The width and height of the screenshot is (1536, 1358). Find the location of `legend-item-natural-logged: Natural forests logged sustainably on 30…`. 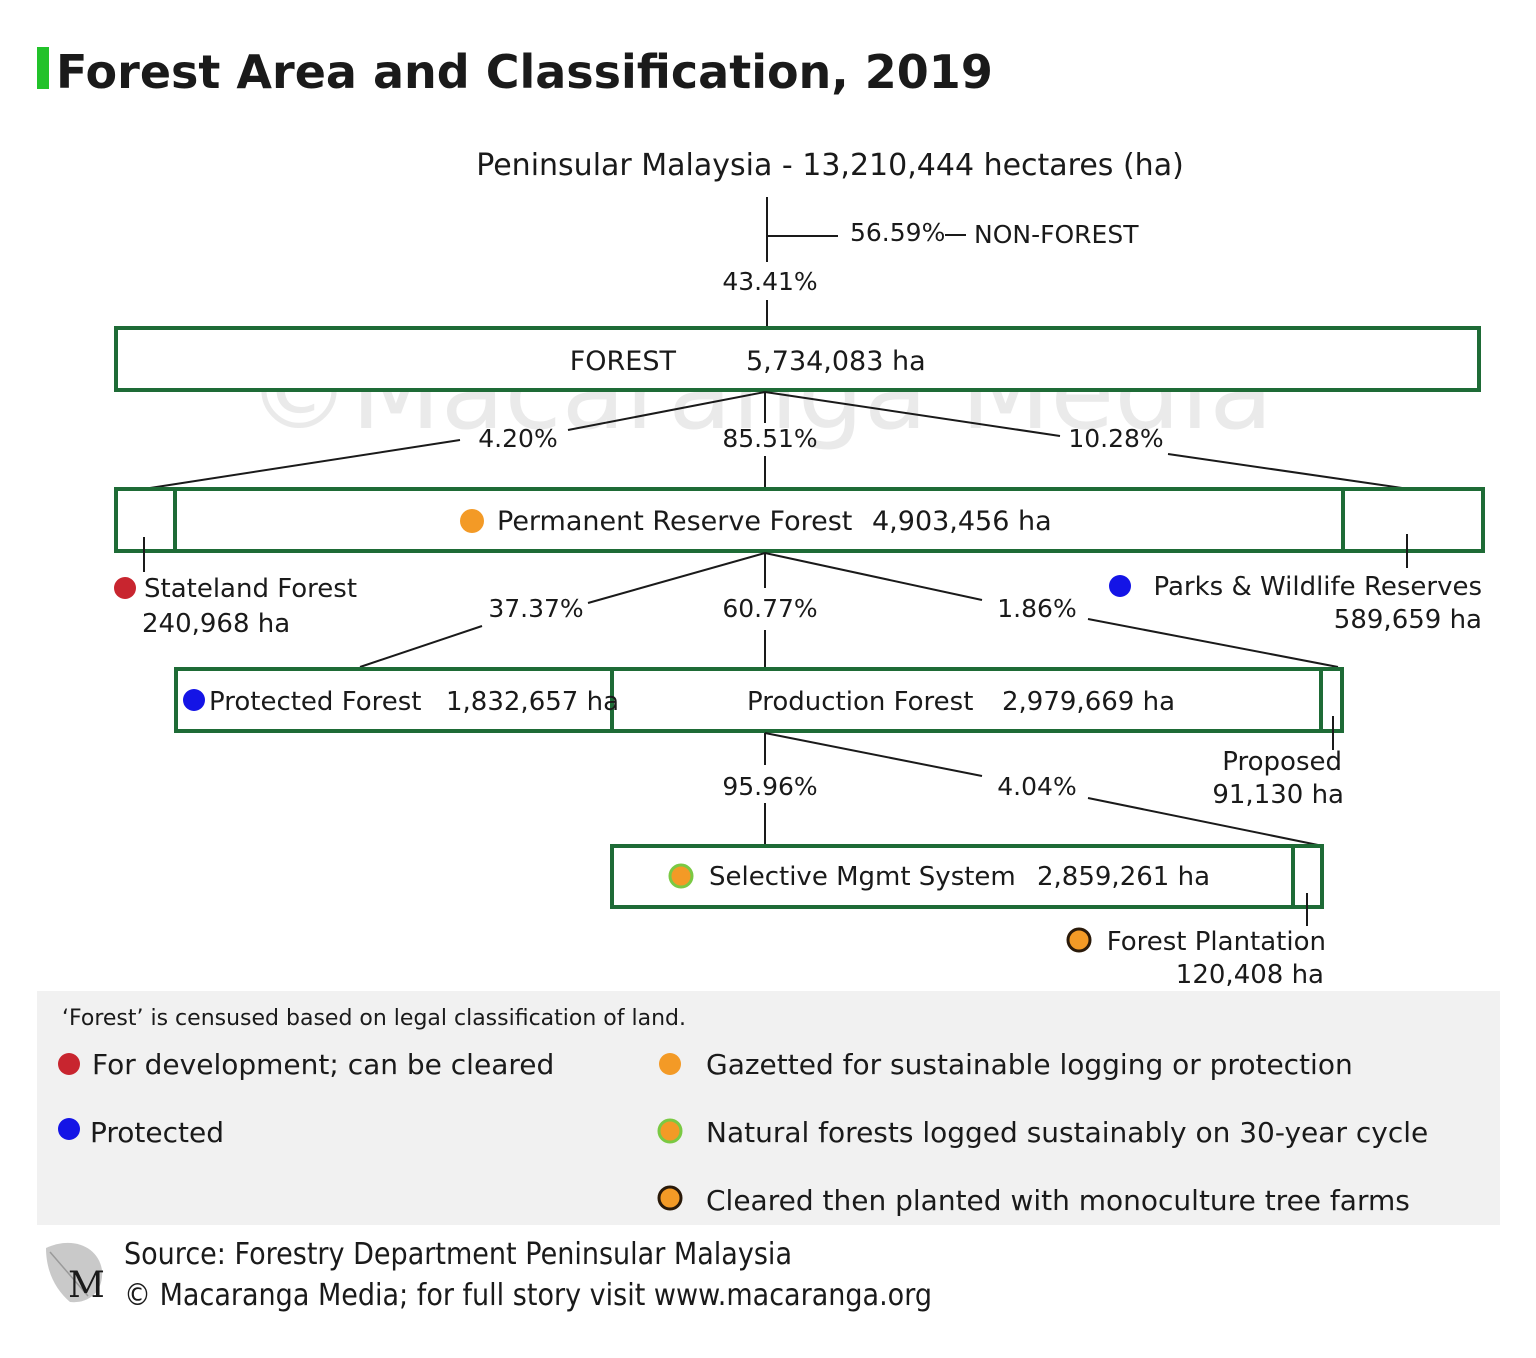

legend-item-natural-logged: Natural forests logged sustainably on 30… is located at coordinates (1067, 1132).